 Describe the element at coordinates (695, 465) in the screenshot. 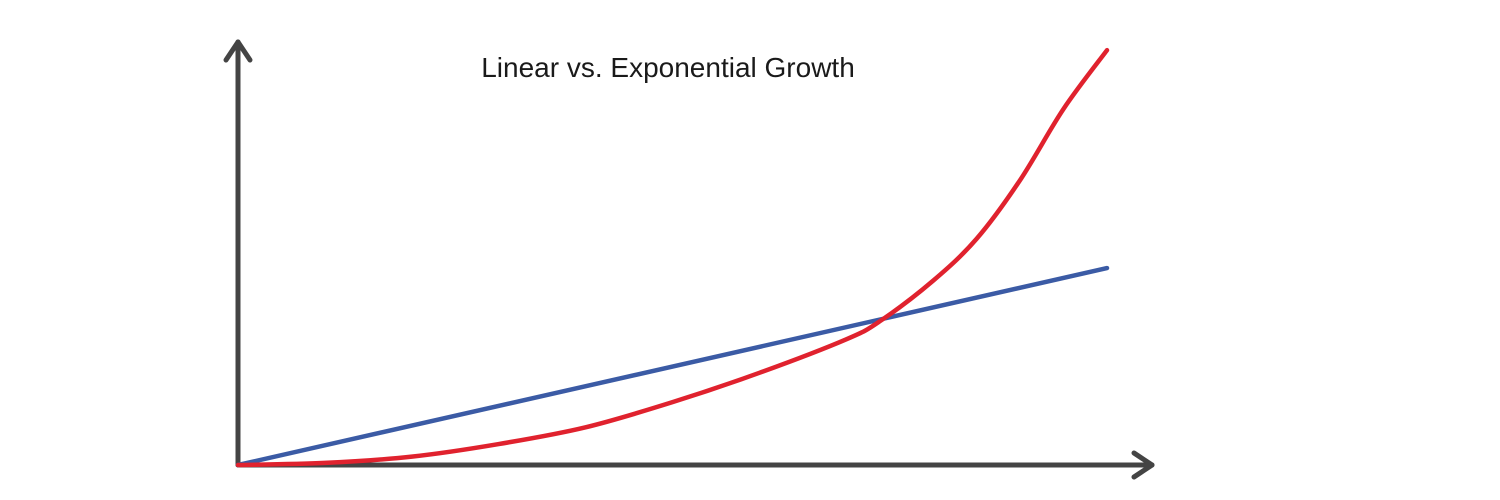

I see `x-axis` at that location.